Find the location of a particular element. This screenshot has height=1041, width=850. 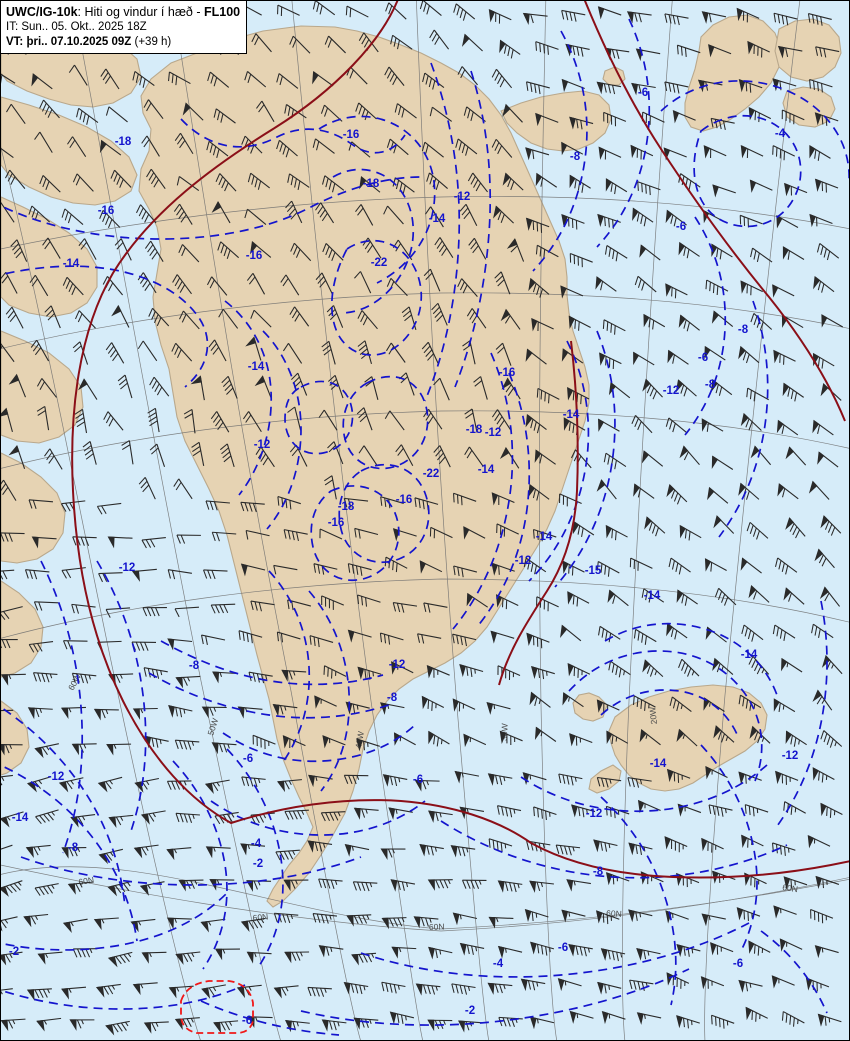

isotherm--8-ne-atl is located at coordinates (743, 419).